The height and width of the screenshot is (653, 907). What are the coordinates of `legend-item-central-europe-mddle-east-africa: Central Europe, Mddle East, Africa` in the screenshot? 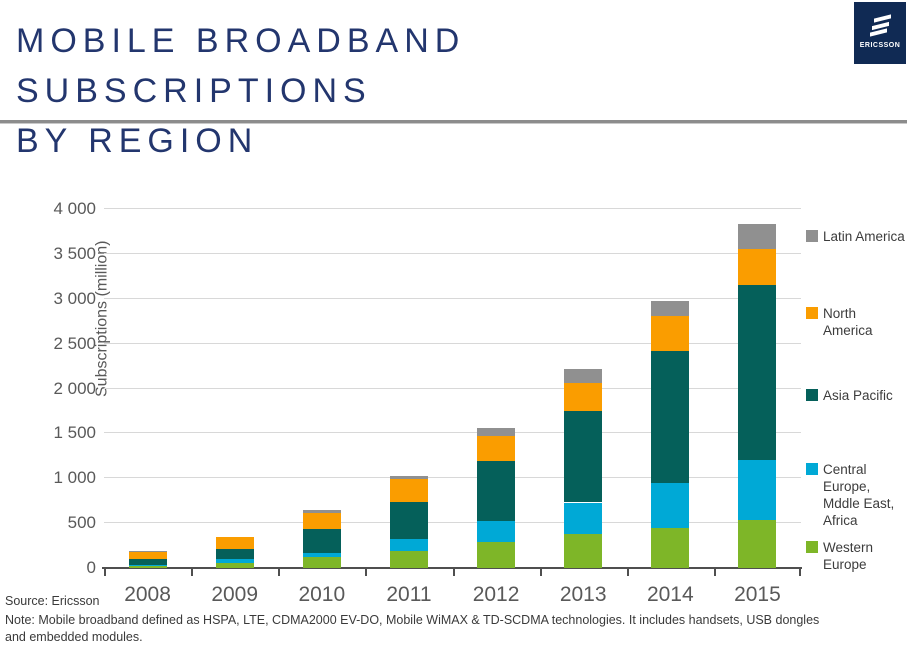 It's located at (855, 495).